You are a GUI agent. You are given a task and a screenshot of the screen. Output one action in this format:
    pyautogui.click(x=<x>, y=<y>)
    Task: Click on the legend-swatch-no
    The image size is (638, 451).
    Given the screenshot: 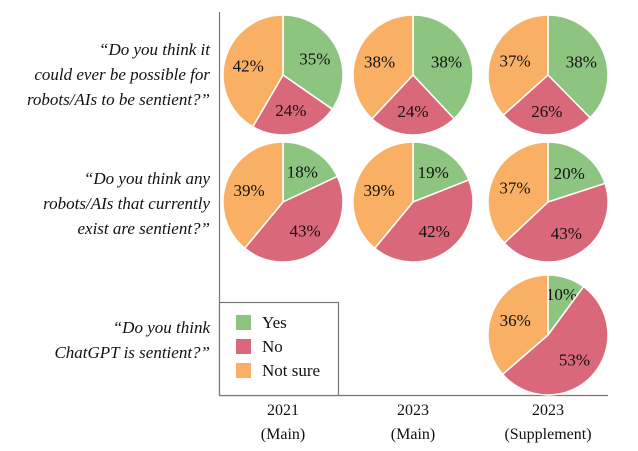 What is the action you would take?
    pyautogui.click(x=243, y=346)
    